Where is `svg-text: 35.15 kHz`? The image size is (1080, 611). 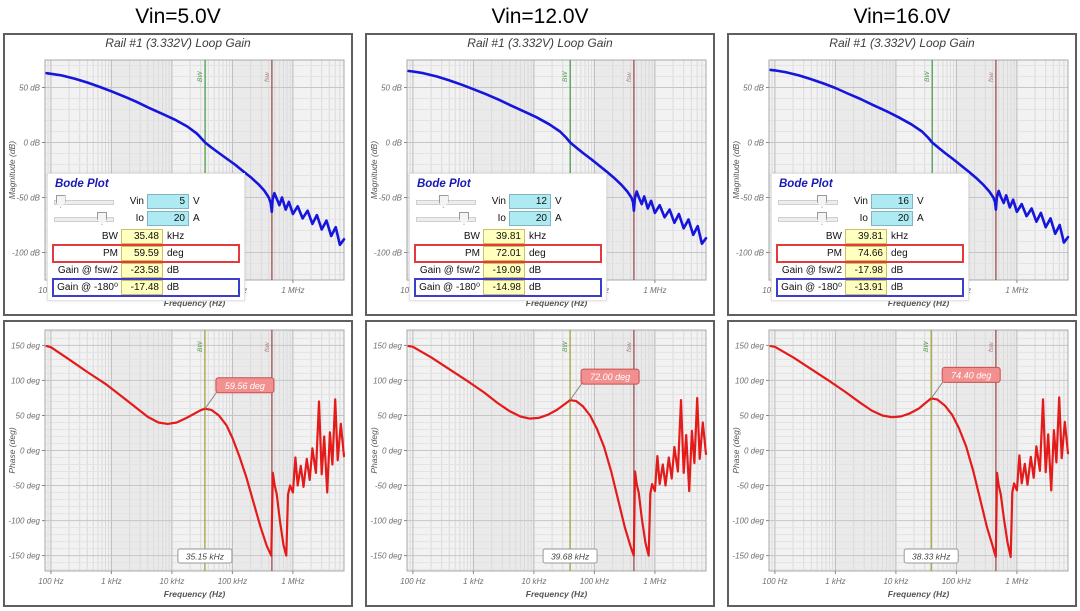
svg-text: 35.15 kHz is located at coordinates (205, 557).